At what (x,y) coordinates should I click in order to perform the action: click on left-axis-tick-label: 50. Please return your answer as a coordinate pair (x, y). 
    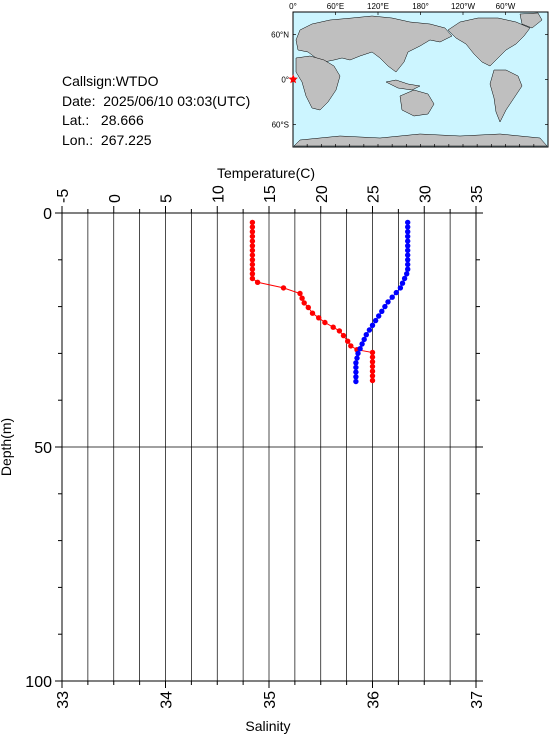
    Looking at the image, I should click on (43, 448).